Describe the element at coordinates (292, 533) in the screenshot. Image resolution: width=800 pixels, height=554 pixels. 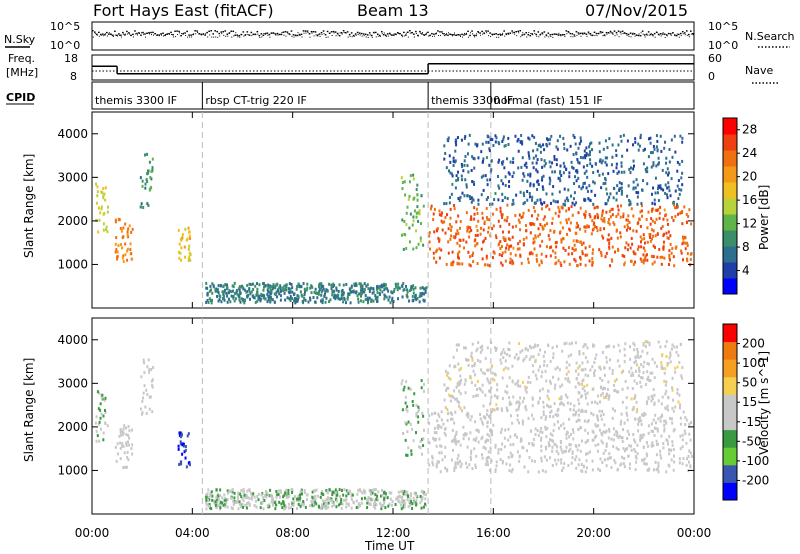
I see `x-tick-label: 08:00` at that location.